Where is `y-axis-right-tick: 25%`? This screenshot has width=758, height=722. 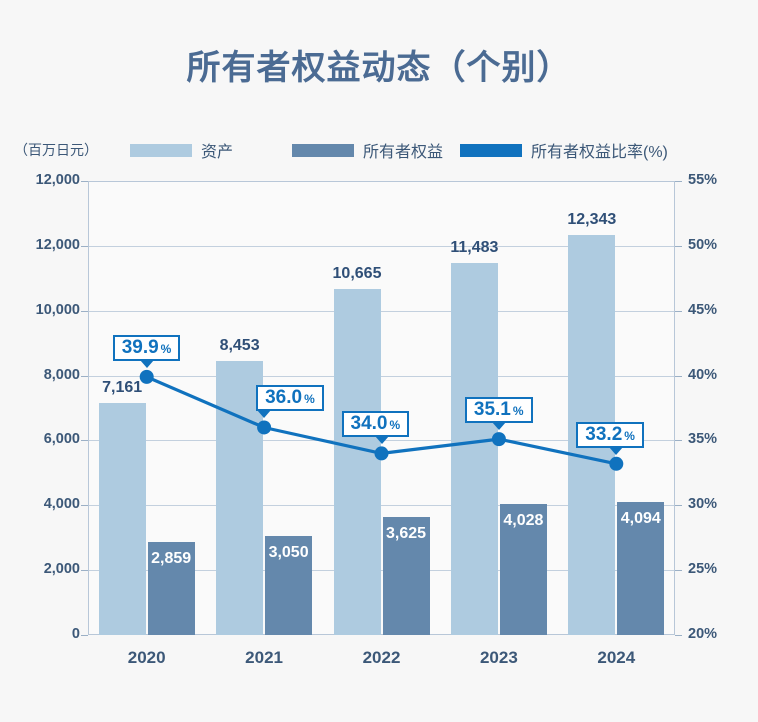 y-axis-right-tick: 25% is located at coordinates (703, 569).